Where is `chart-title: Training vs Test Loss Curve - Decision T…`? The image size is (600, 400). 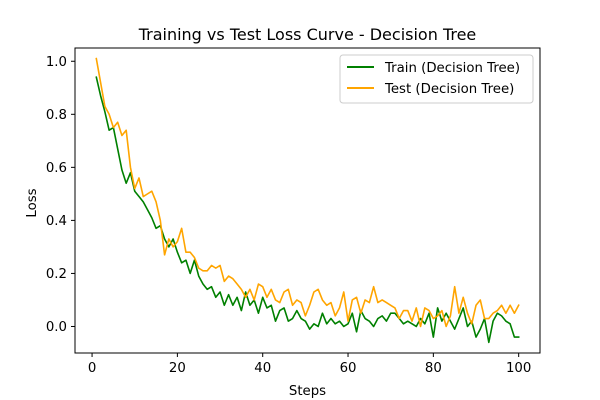
chart-title: Training vs Test Loss Curve - Decision T… is located at coordinates (307, 34).